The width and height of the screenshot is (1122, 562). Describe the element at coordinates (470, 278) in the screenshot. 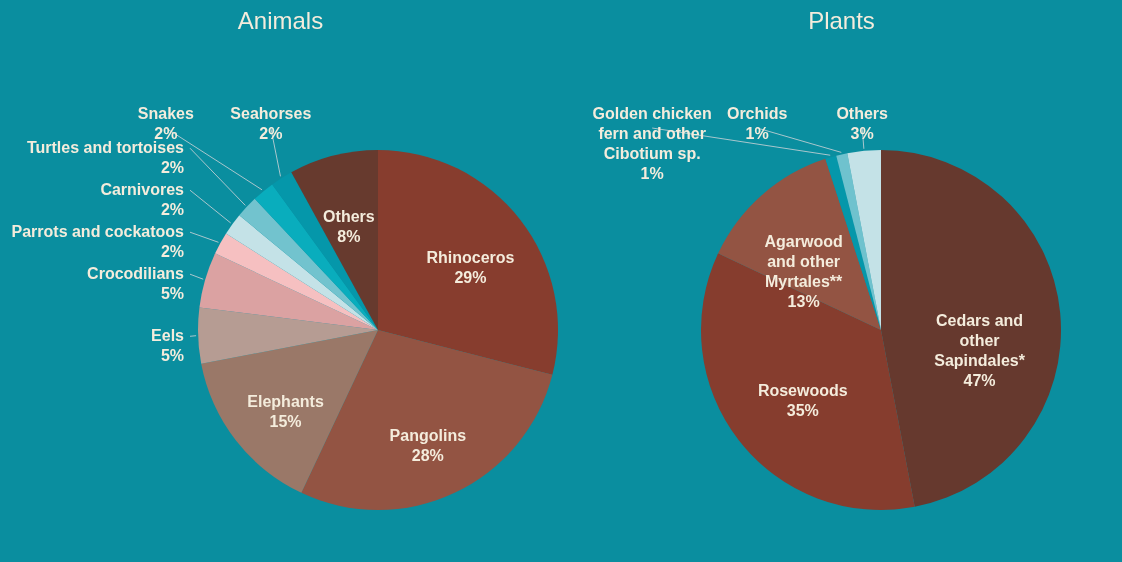

I see `data-label: 29%` at that location.